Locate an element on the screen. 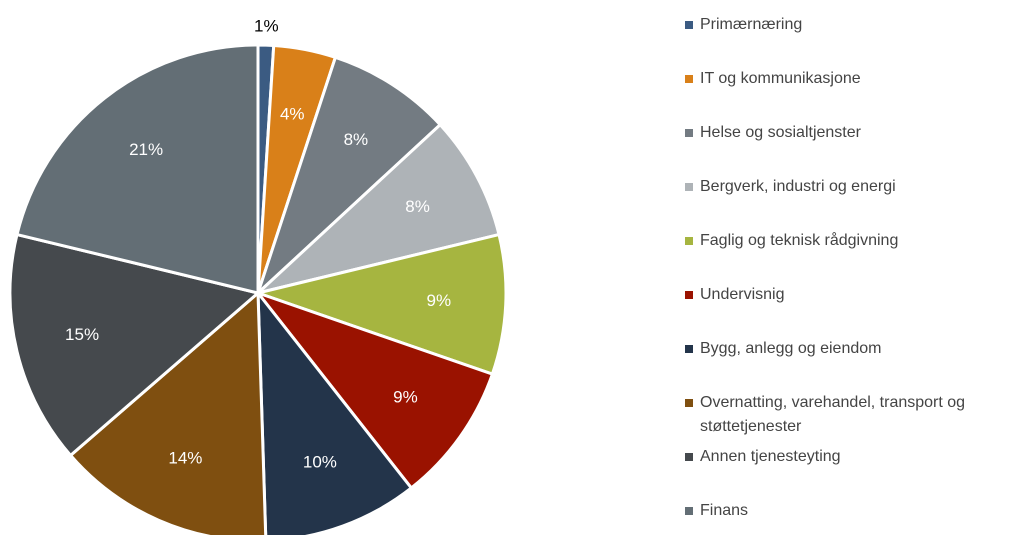 Image resolution: width=1030 pixels, height=535 pixels. legend-item: Faglig og teknisk rådgivning is located at coordinates (857, 241).